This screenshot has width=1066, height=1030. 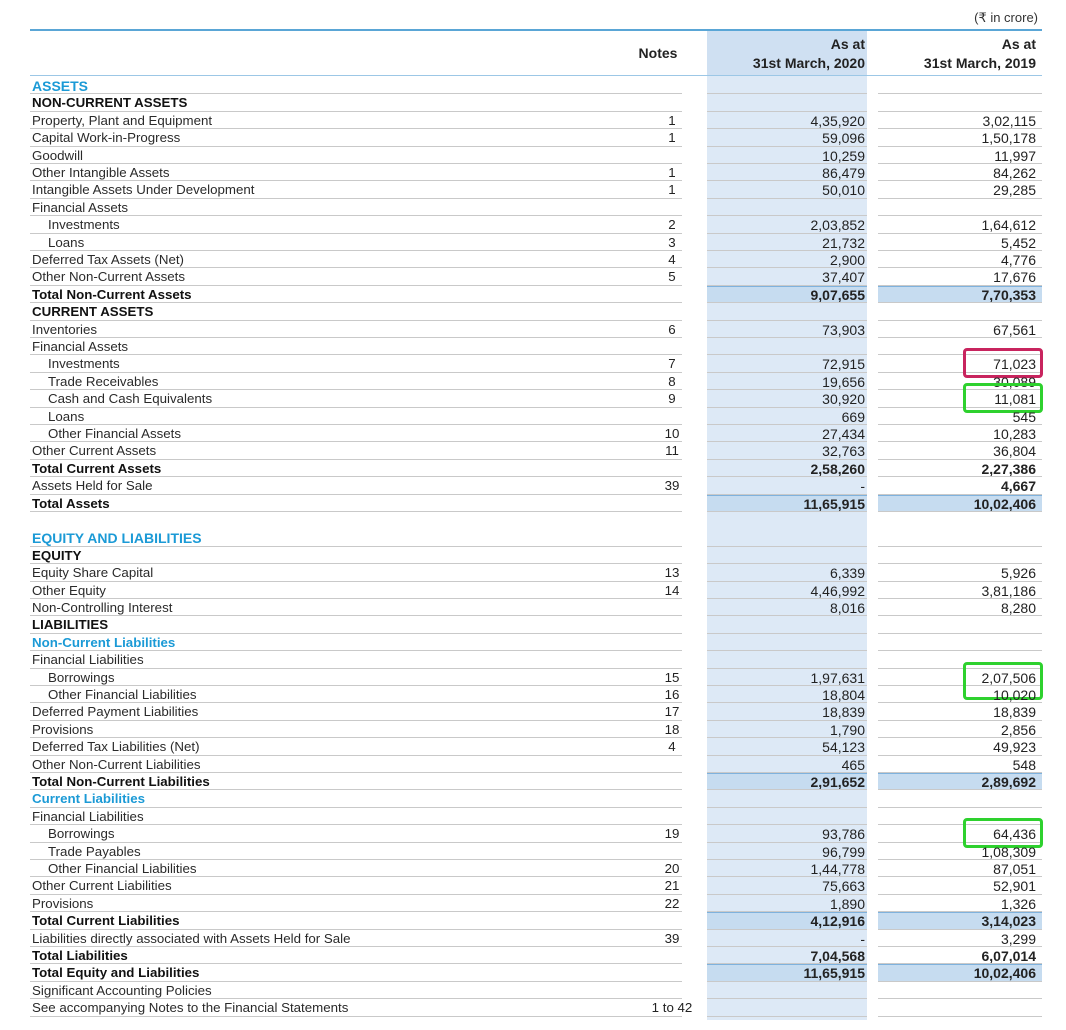 What do you see at coordinates (847, 260) in the screenshot?
I see `value-2020: 2,900` at bounding box center [847, 260].